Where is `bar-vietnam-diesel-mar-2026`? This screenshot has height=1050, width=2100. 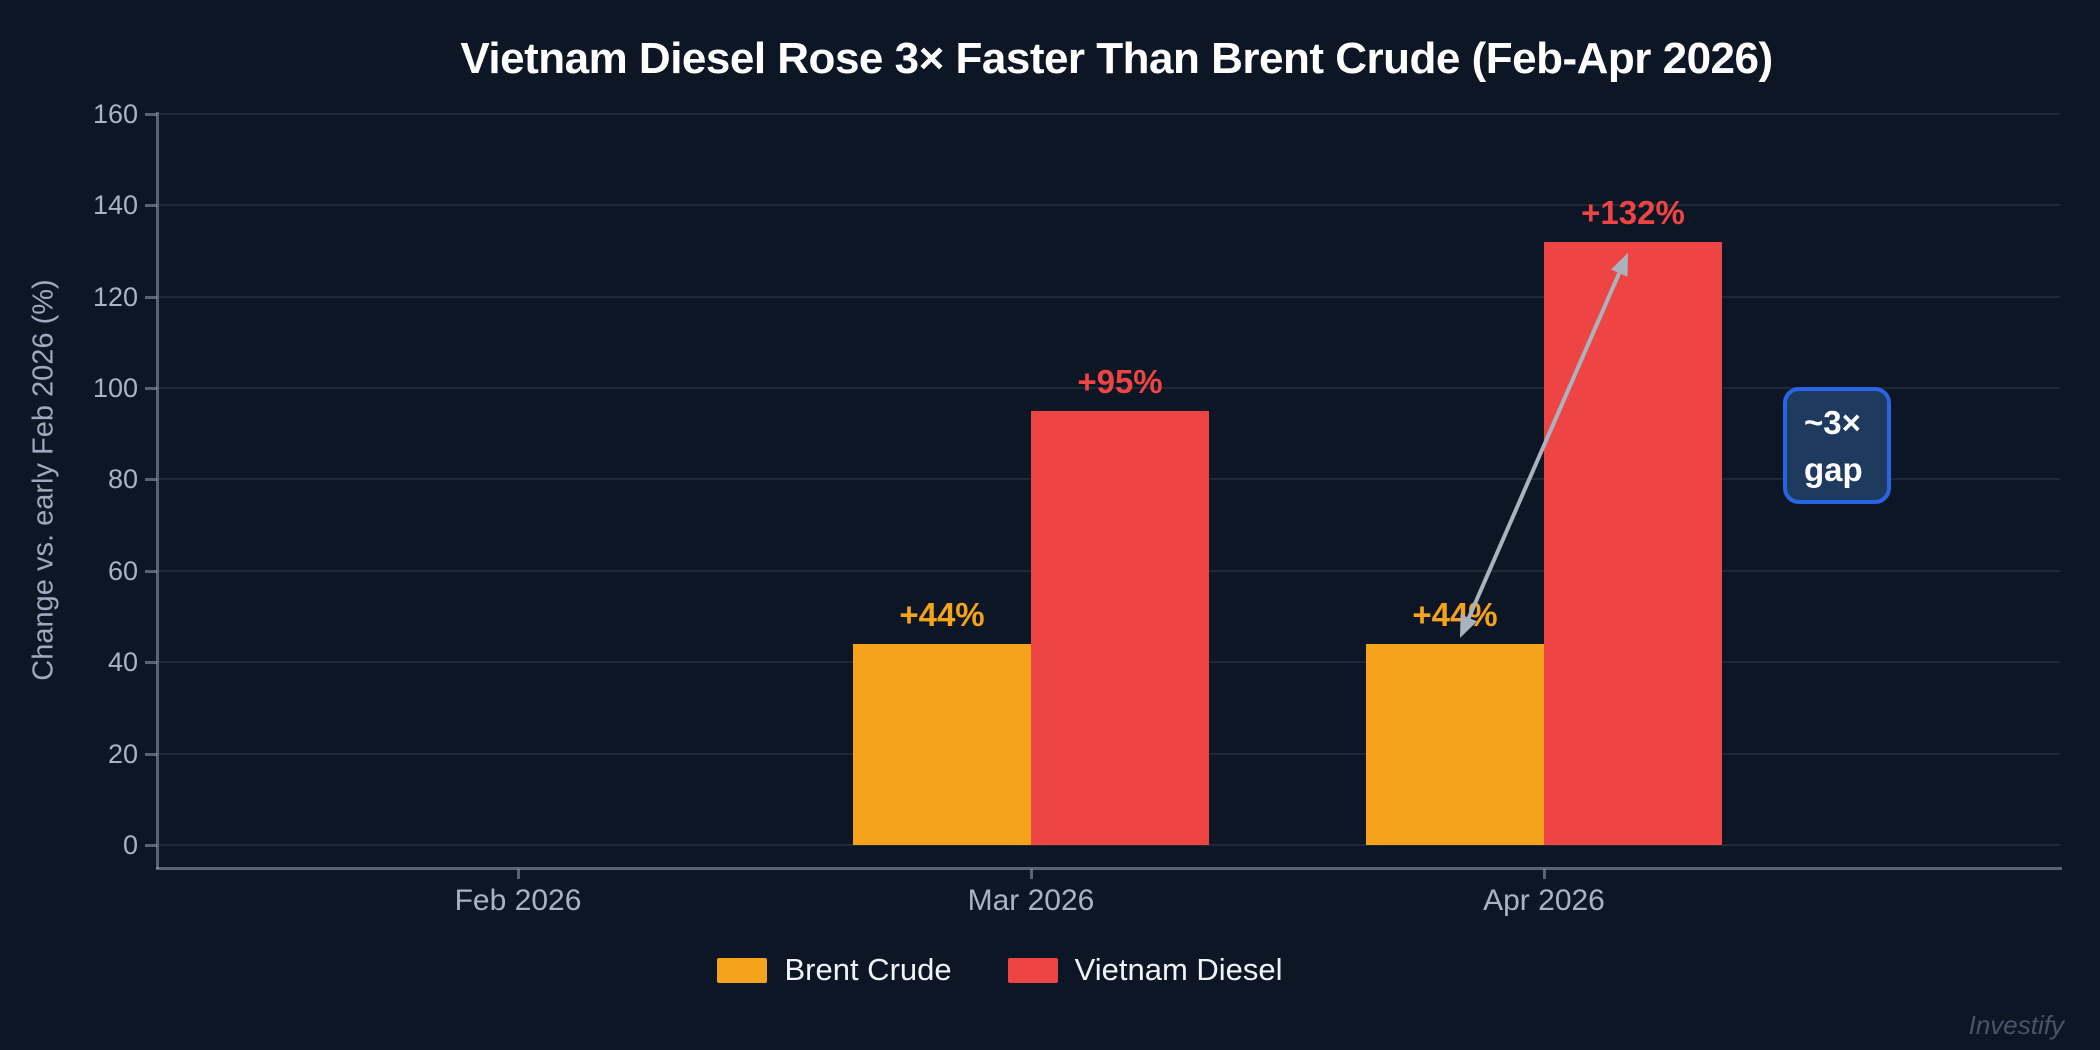
bar-vietnam-diesel-mar-2026 is located at coordinates (1120, 627).